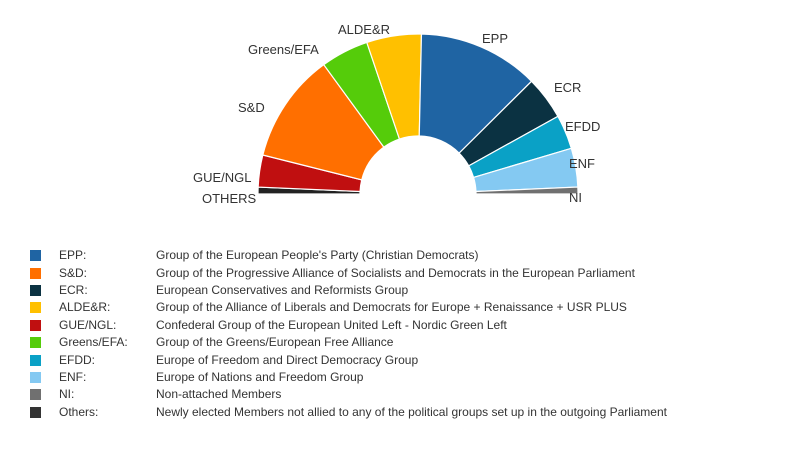  Describe the element at coordinates (283, 49) in the screenshot. I see `segment-label-greens-efa: Greens/EFA` at that location.